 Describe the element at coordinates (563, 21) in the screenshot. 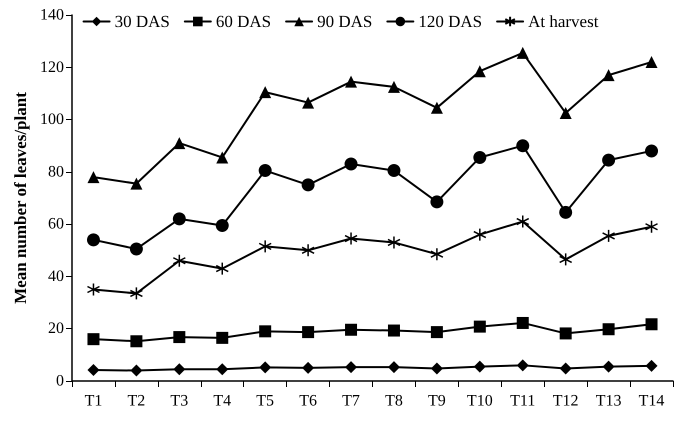

I see `legend-label: At harvest` at that location.